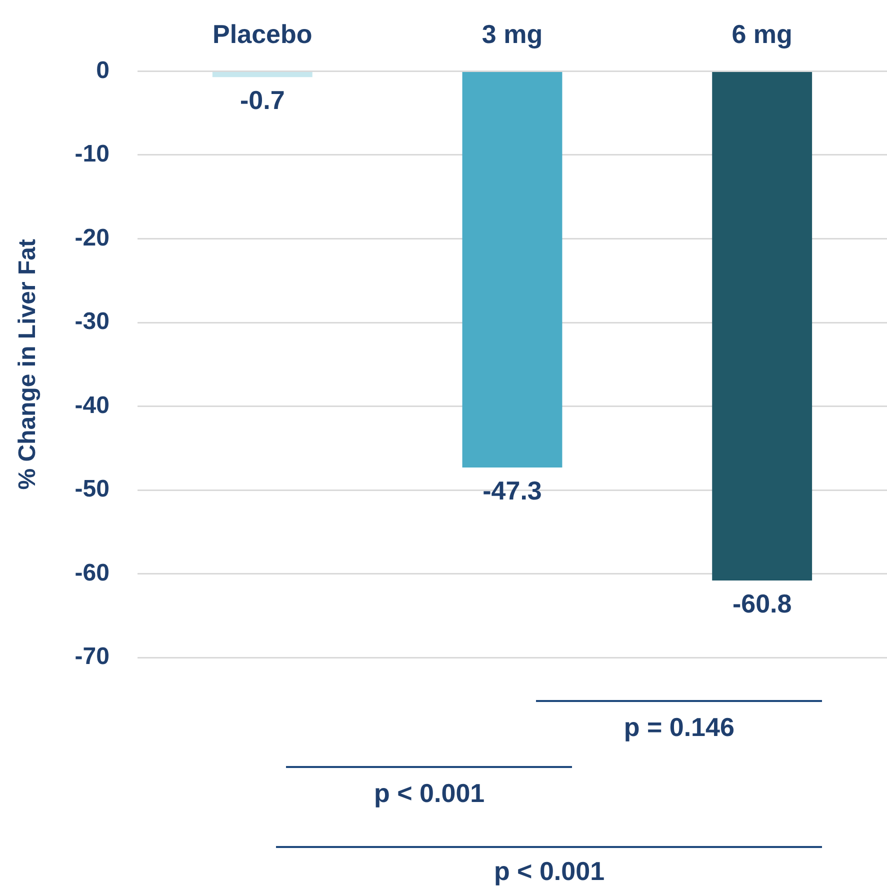  What do you see at coordinates (762, 603) in the screenshot?
I see `data-label: -60.8` at bounding box center [762, 603].